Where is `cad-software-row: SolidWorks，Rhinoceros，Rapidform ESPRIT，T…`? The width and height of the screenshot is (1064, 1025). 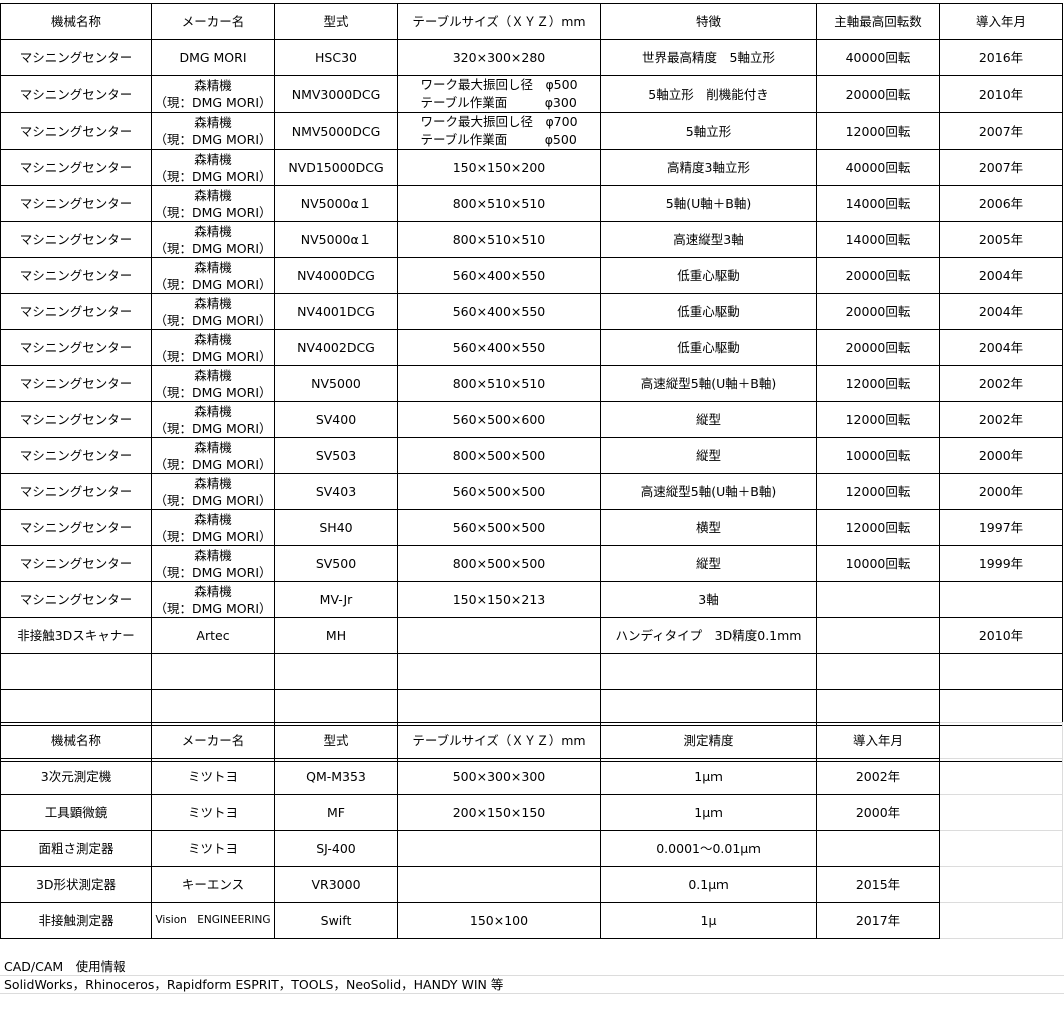 cad-software-row: SolidWorks，Rhinoceros，Rapidform ESPRIT，T… is located at coordinates (532, 985).